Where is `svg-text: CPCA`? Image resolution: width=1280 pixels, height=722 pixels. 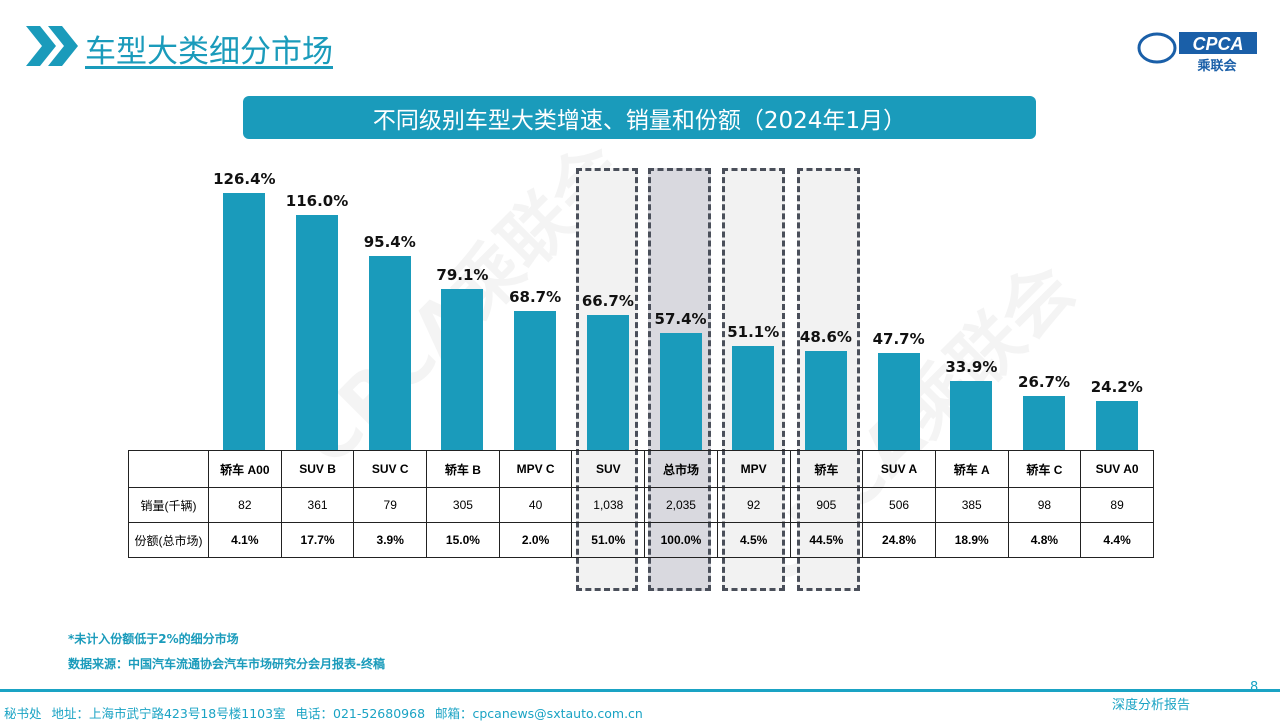
svg-text: CPCA is located at coordinates (1217, 44).